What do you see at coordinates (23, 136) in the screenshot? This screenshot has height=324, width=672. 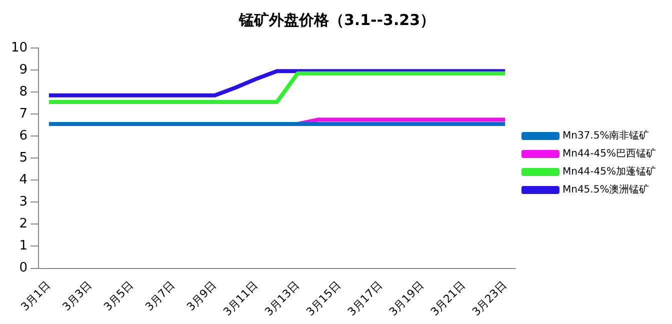 I see `y-tick-label: 6` at bounding box center [23, 136].